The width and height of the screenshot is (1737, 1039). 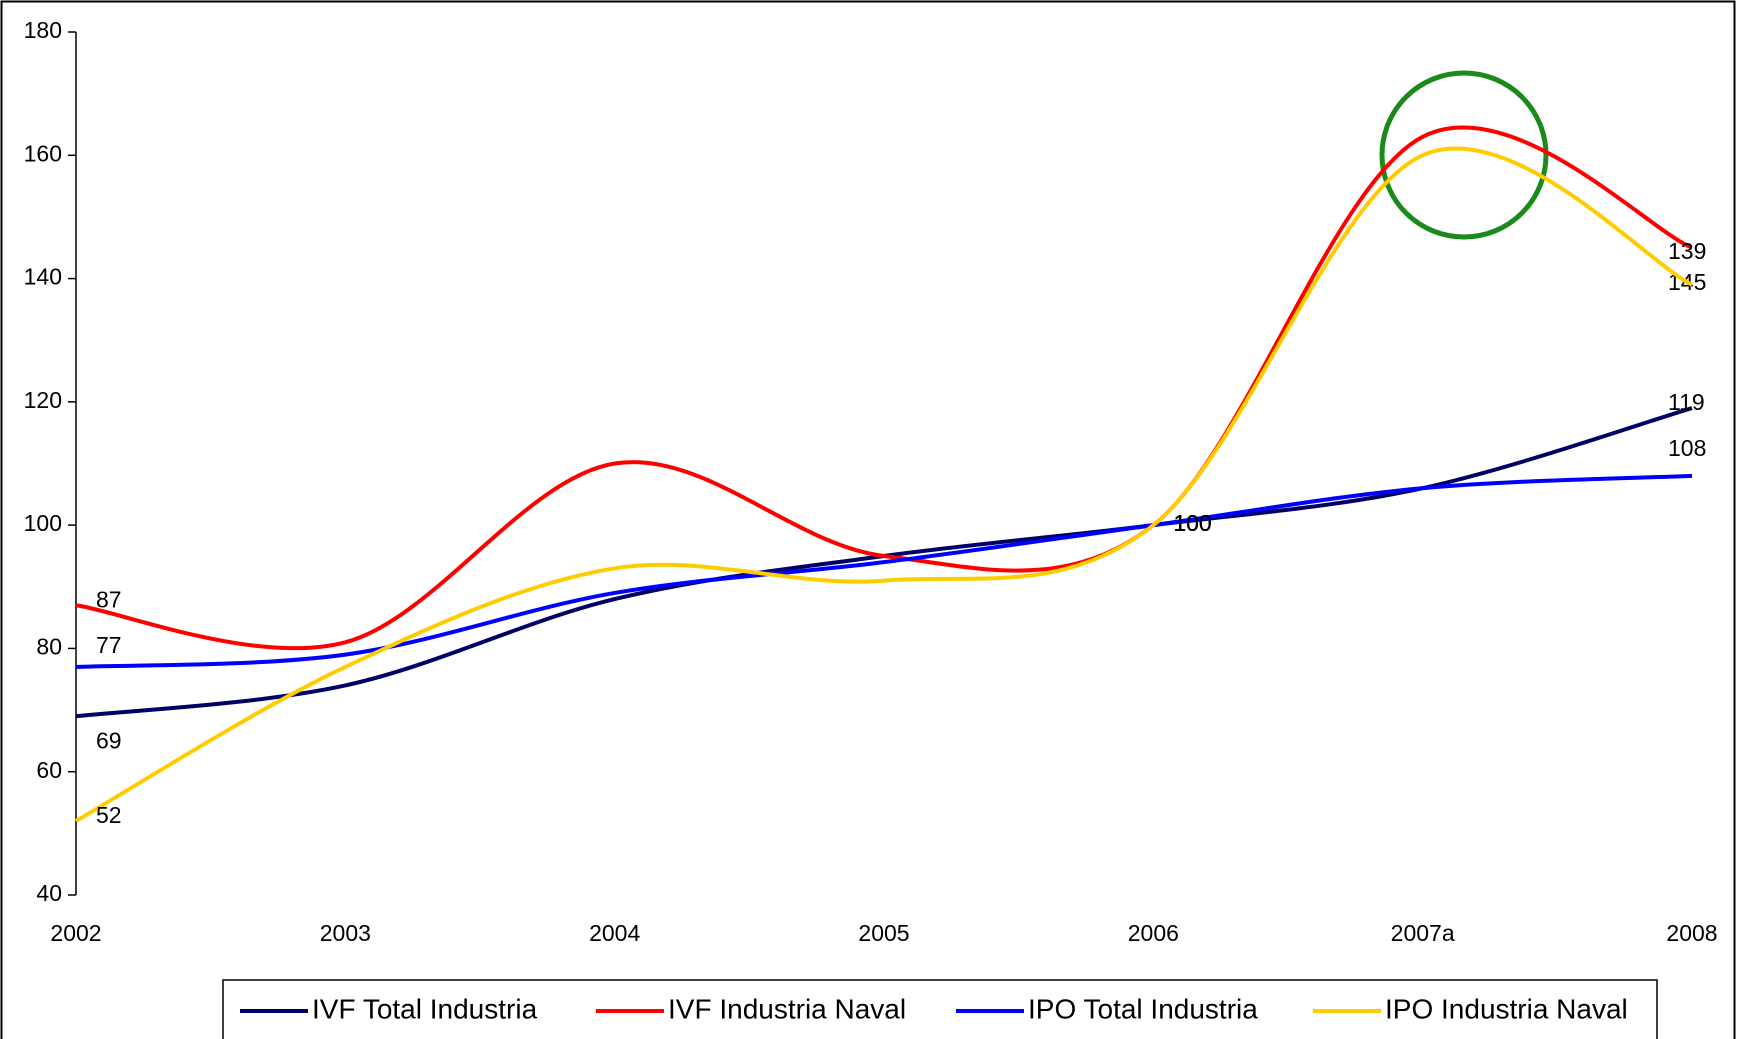 I want to click on data-label: 100, so click(x=1192, y=523).